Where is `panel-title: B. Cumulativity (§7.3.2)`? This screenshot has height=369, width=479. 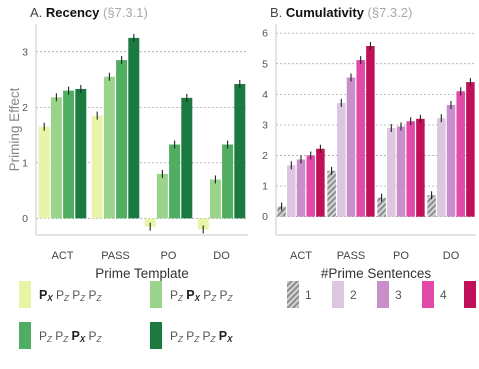
panel-title: B. Cumulativity (§7.3.2) is located at coordinates (341, 12).